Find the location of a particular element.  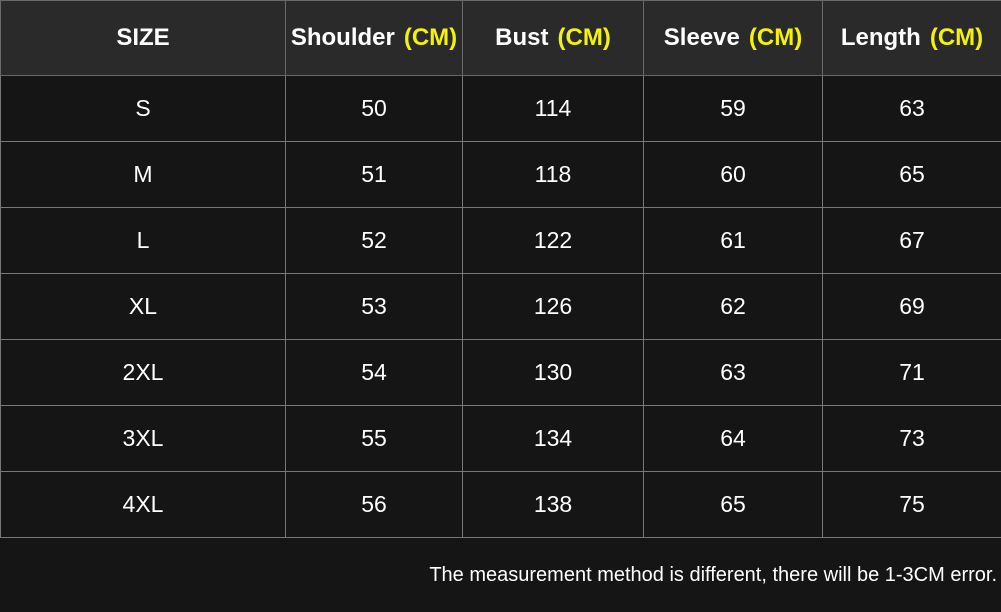

column-header-shoulder: Shoulder (CM) is located at coordinates (374, 38).